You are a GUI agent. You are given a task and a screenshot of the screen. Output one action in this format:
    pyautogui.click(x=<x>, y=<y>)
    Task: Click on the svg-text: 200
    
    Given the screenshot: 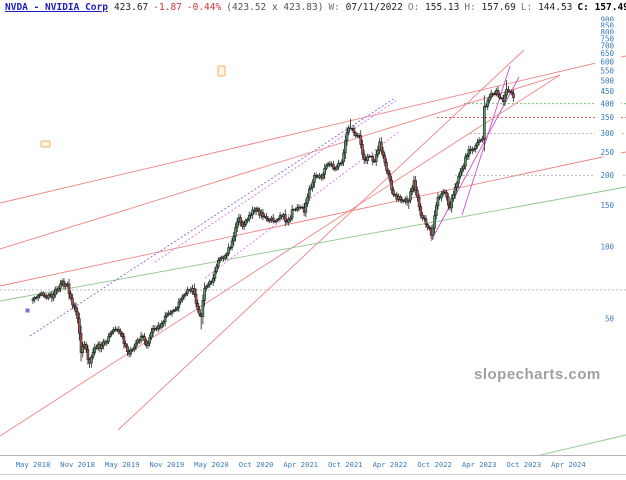 What is the action you would take?
    pyautogui.click(x=607, y=175)
    